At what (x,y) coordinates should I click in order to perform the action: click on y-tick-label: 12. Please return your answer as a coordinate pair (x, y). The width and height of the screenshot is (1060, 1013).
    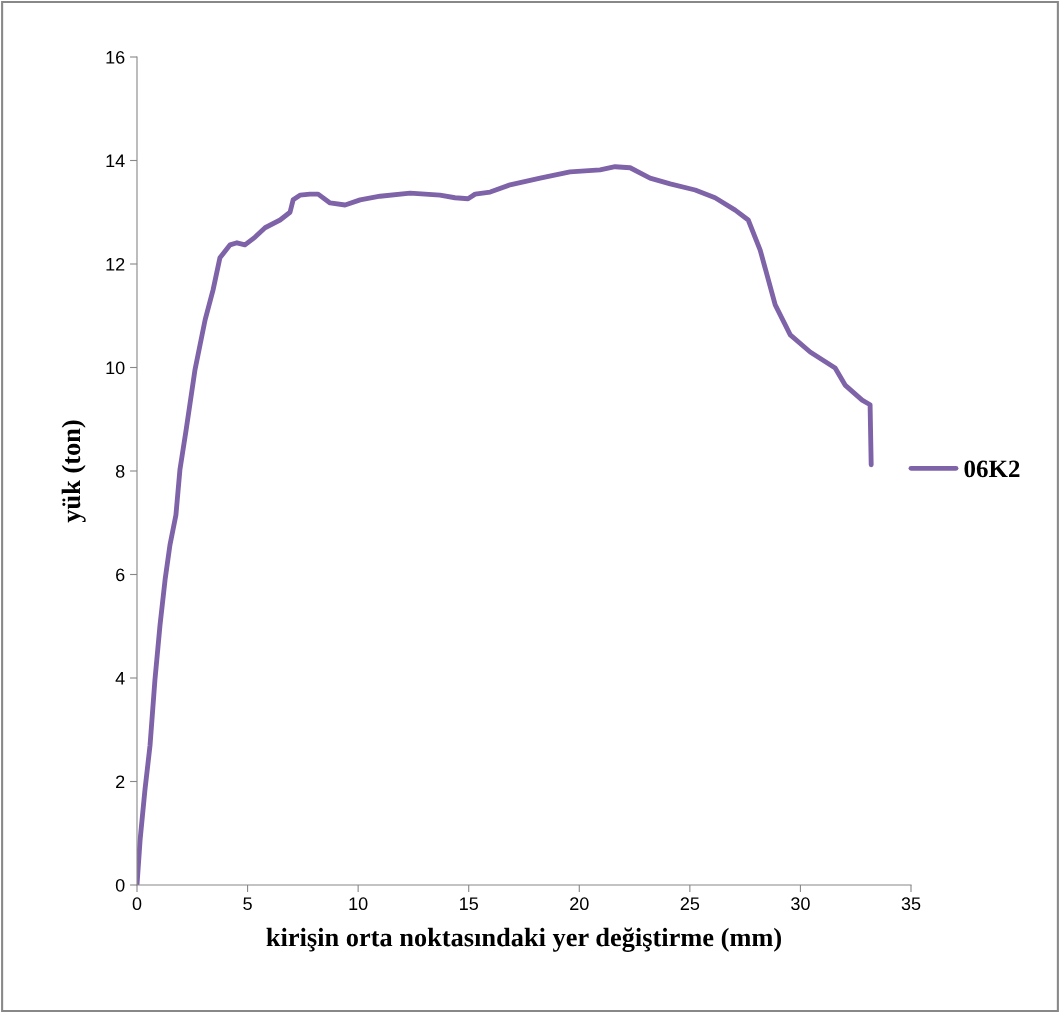
    Looking at the image, I should click on (115, 264).